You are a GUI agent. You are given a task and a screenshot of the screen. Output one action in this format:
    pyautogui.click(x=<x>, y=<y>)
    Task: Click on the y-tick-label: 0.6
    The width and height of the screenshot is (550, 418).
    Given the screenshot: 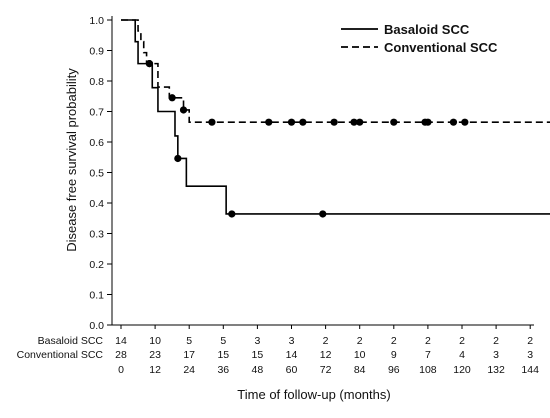 What is the action you would take?
    pyautogui.click(x=96, y=143)
    